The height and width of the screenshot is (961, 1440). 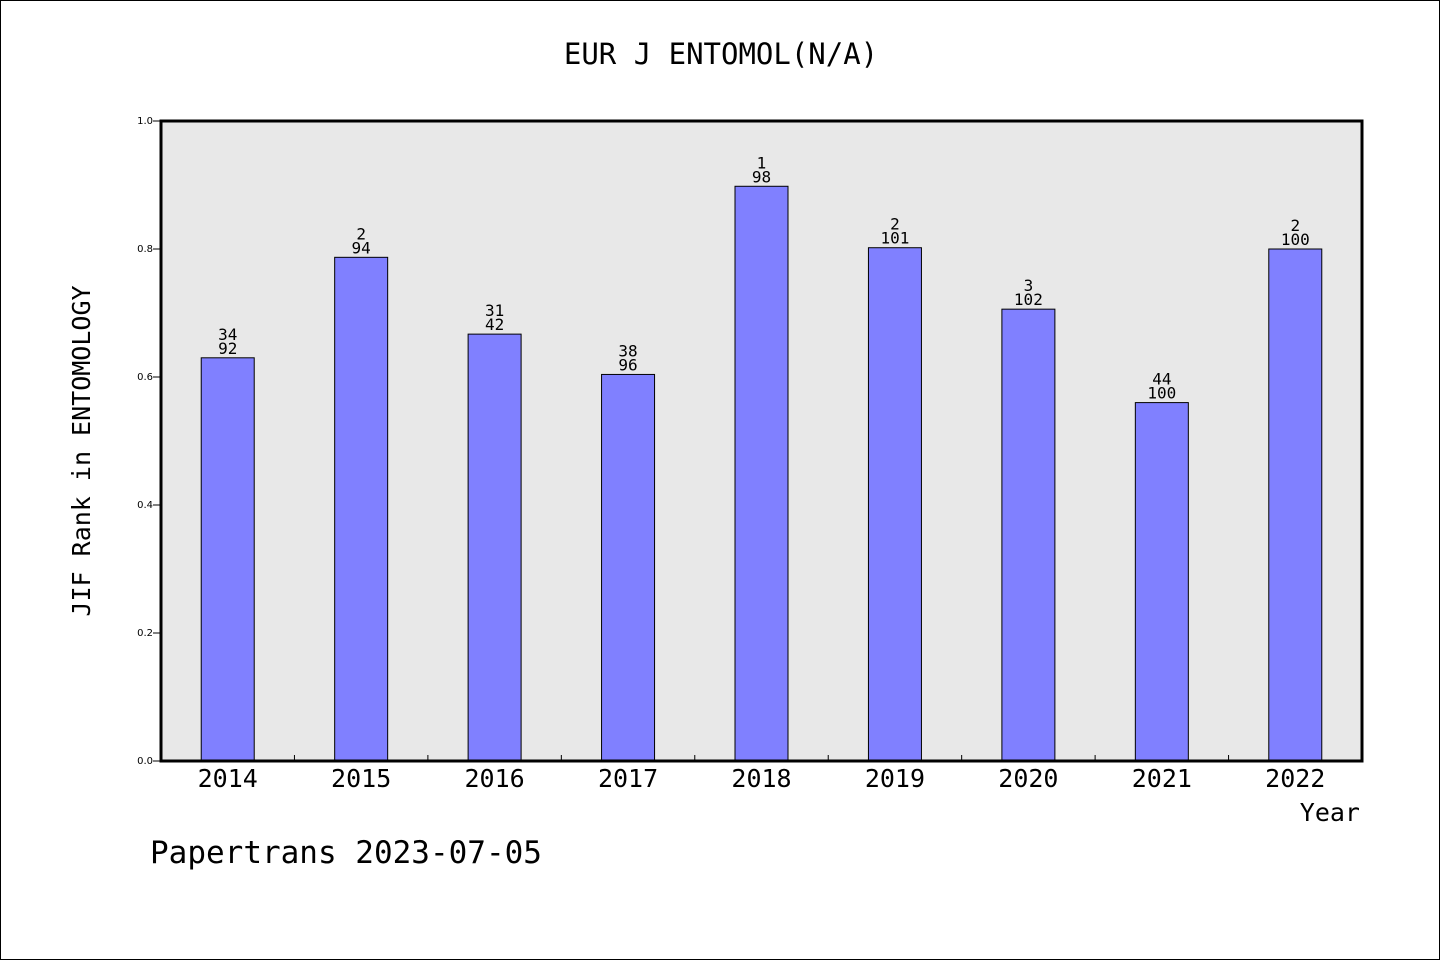 I want to click on bar-rank-label: 44, so click(x=1161, y=379).